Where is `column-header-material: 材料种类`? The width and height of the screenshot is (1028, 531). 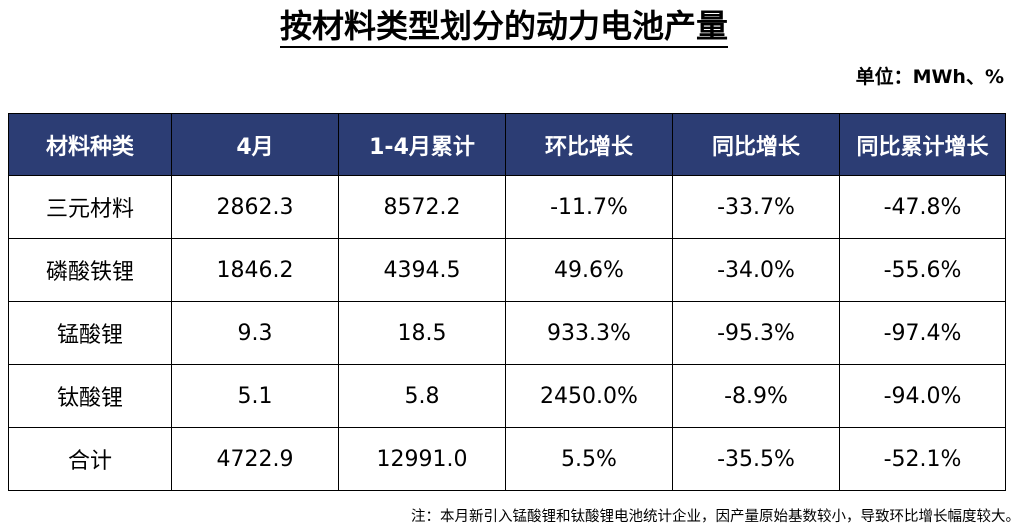
column-header-material: 材料种类 is located at coordinates (90, 144).